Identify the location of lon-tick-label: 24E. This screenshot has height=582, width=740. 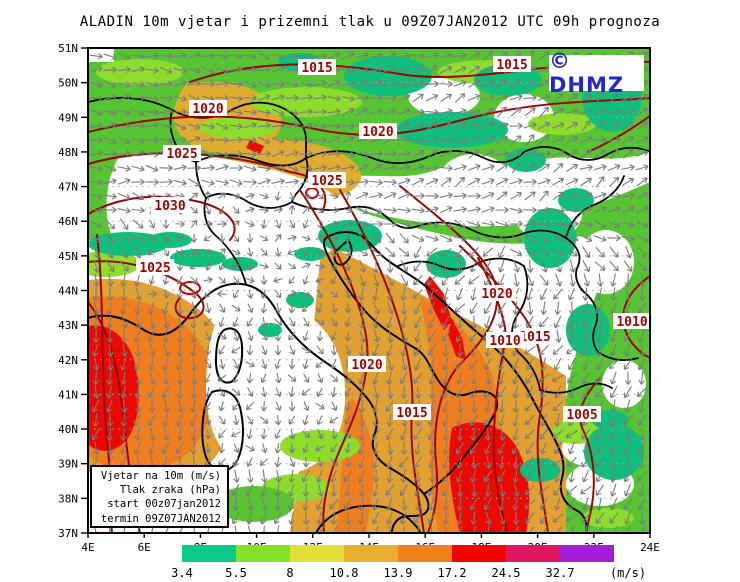
(650, 547).